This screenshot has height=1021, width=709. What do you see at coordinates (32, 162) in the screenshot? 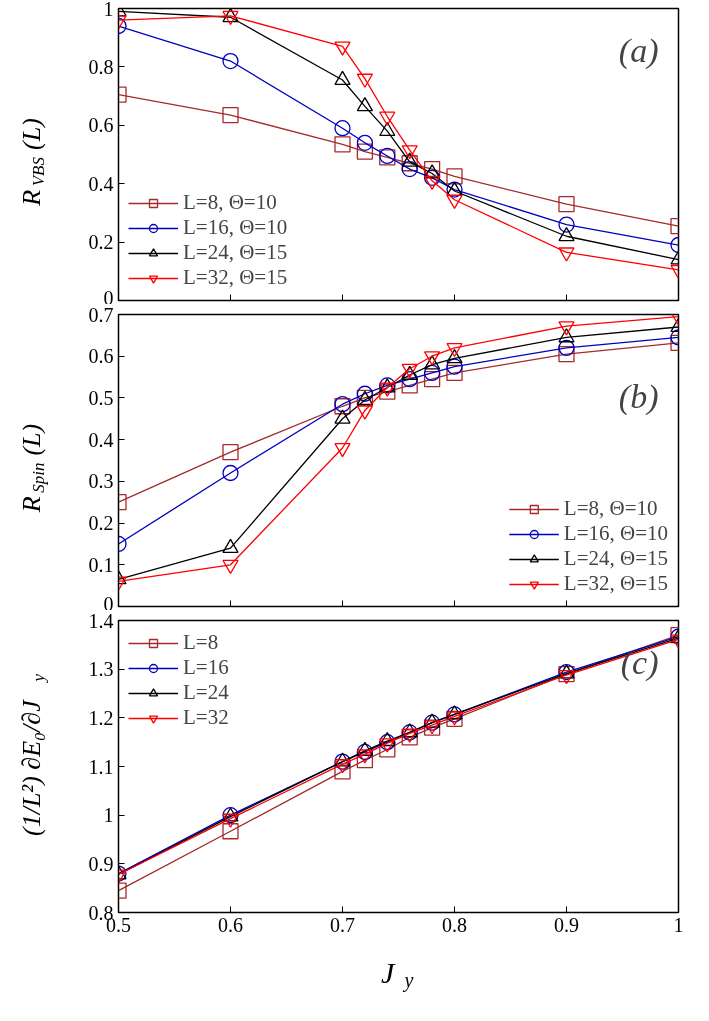
I see `y-axis-title: RVBS(L)` at bounding box center [32, 162].